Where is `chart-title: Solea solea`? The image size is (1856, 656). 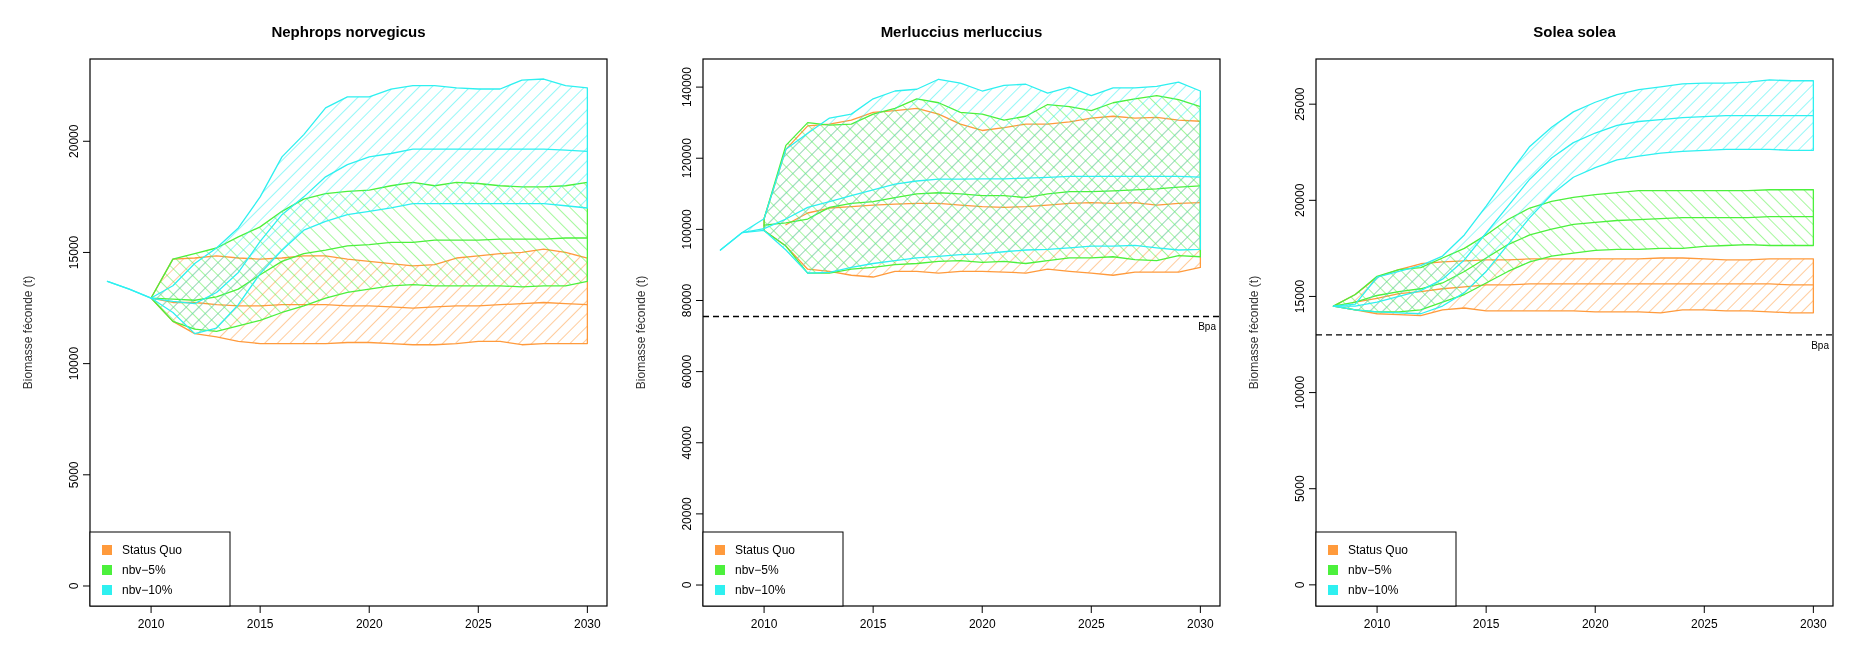
chart-title: Solea solea is located at coordinates (1575, 31).